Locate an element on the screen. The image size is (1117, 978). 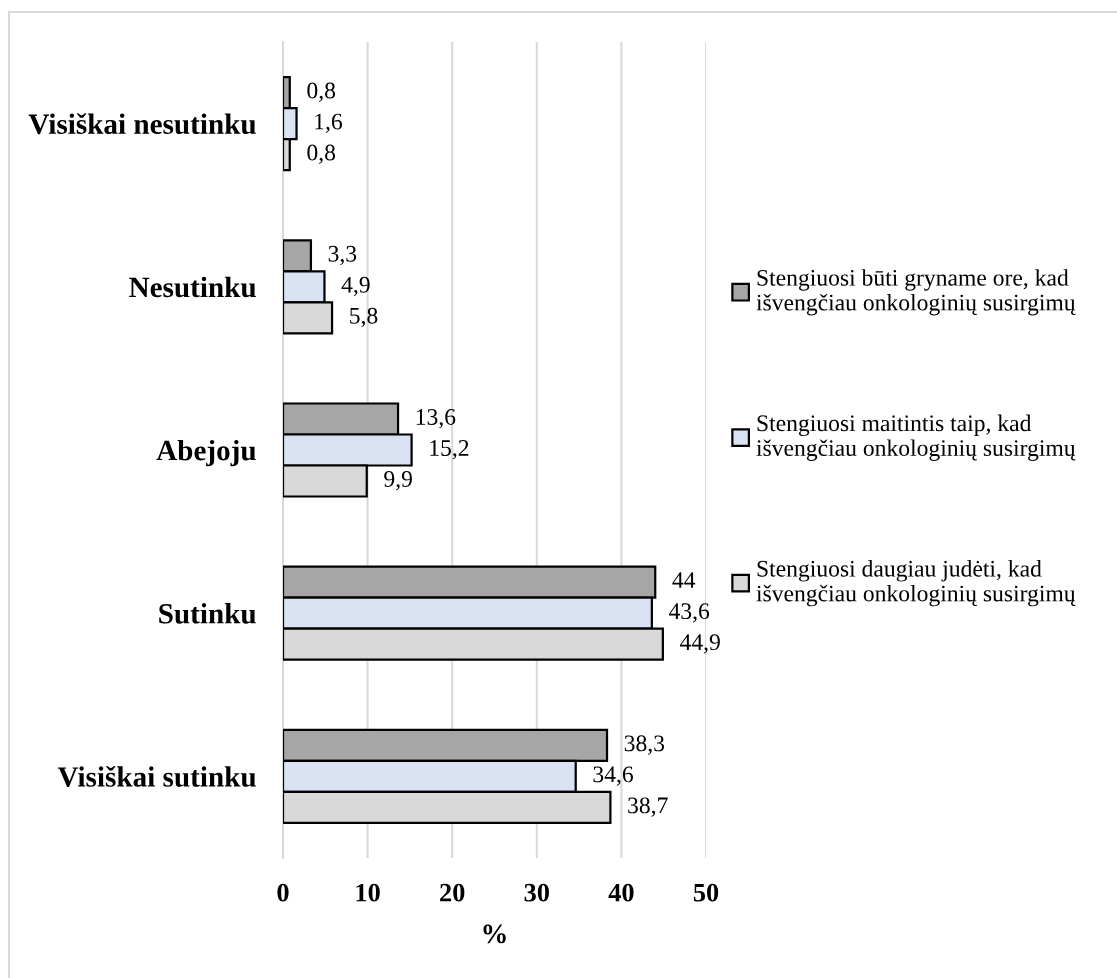
data-label: 44,9 is located at coordinates (699, 644).